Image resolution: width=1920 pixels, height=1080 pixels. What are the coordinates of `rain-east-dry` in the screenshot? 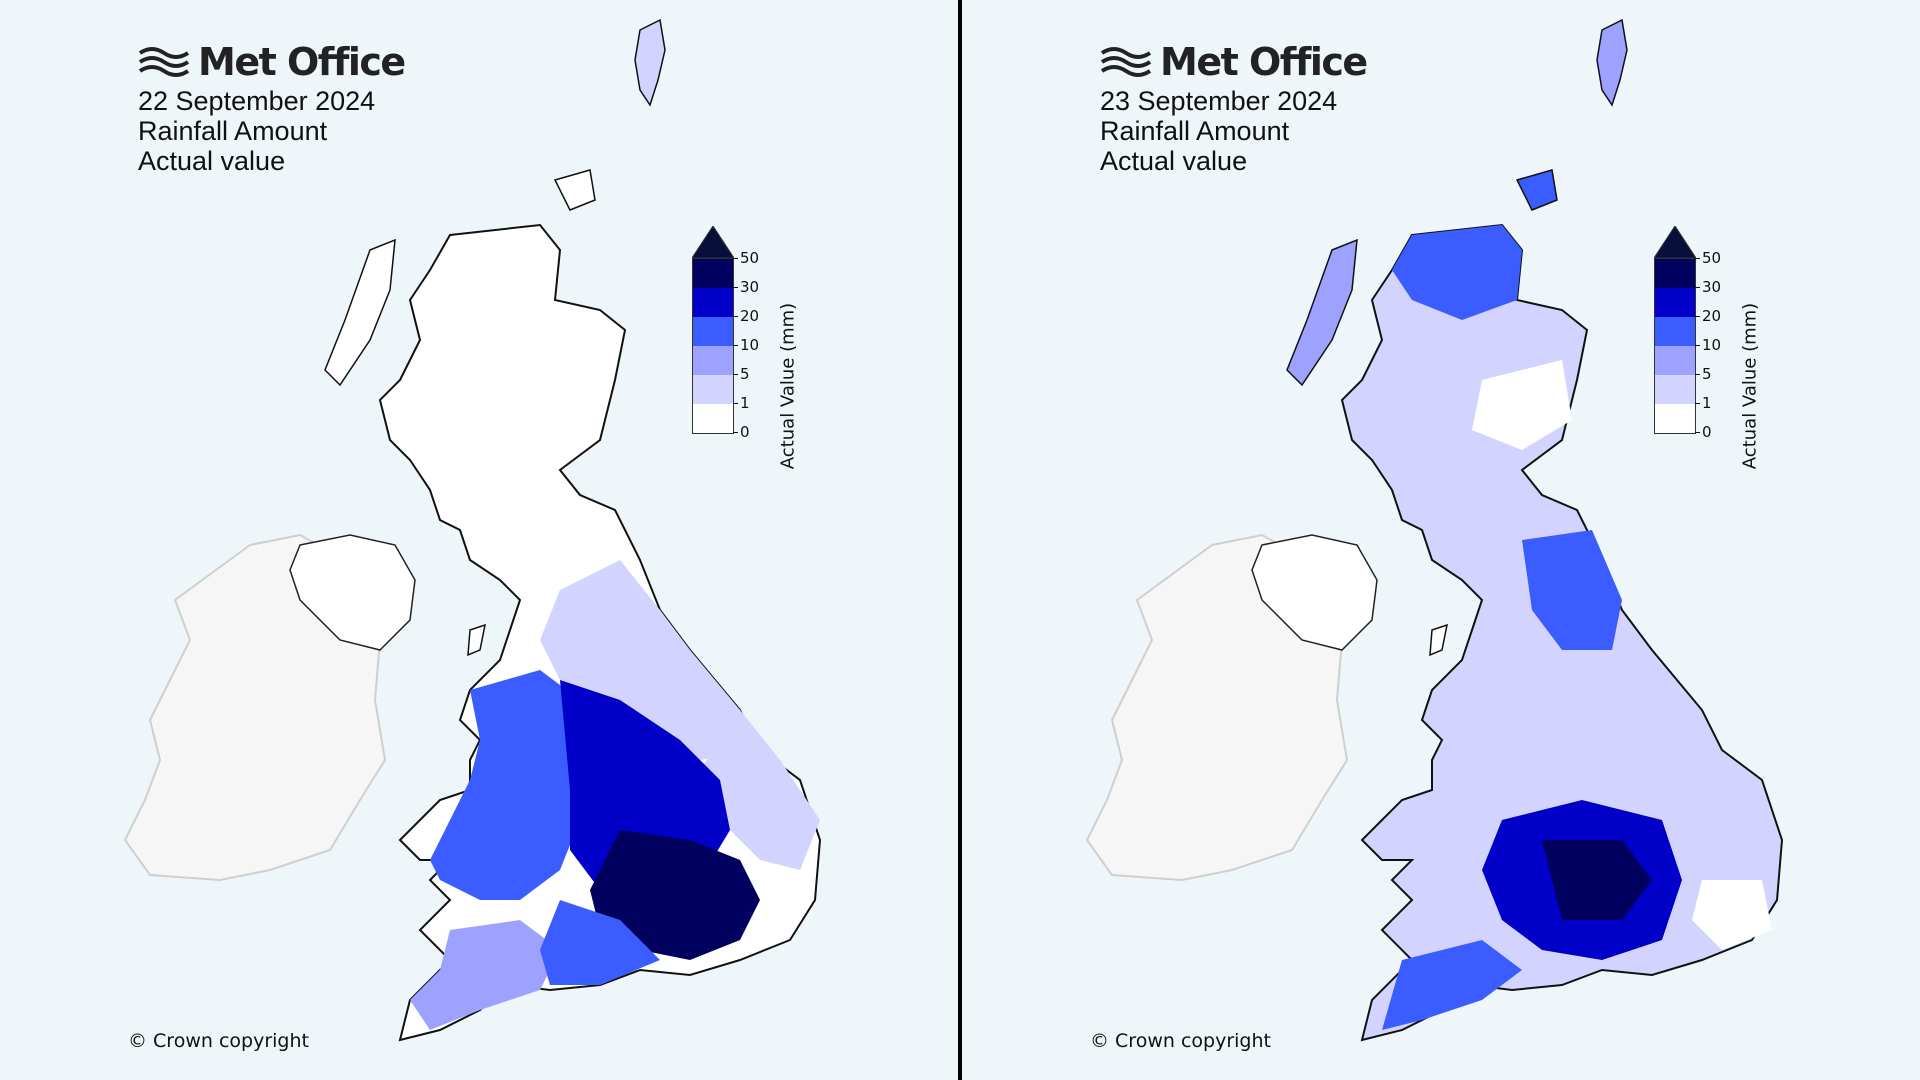 It's located at (1732, 915).